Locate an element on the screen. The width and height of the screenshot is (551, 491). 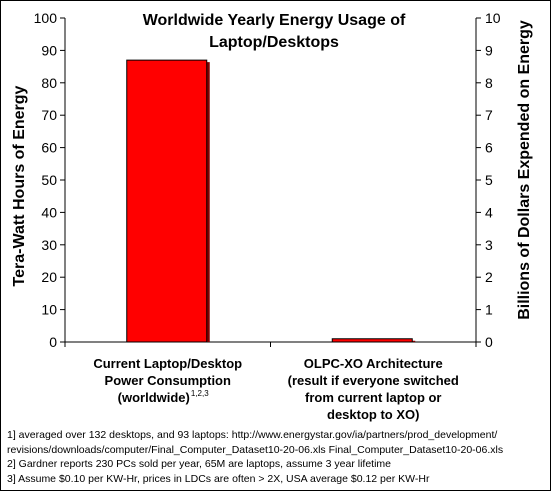
y-tick-label: 80 is located at coordinates (49, 83).